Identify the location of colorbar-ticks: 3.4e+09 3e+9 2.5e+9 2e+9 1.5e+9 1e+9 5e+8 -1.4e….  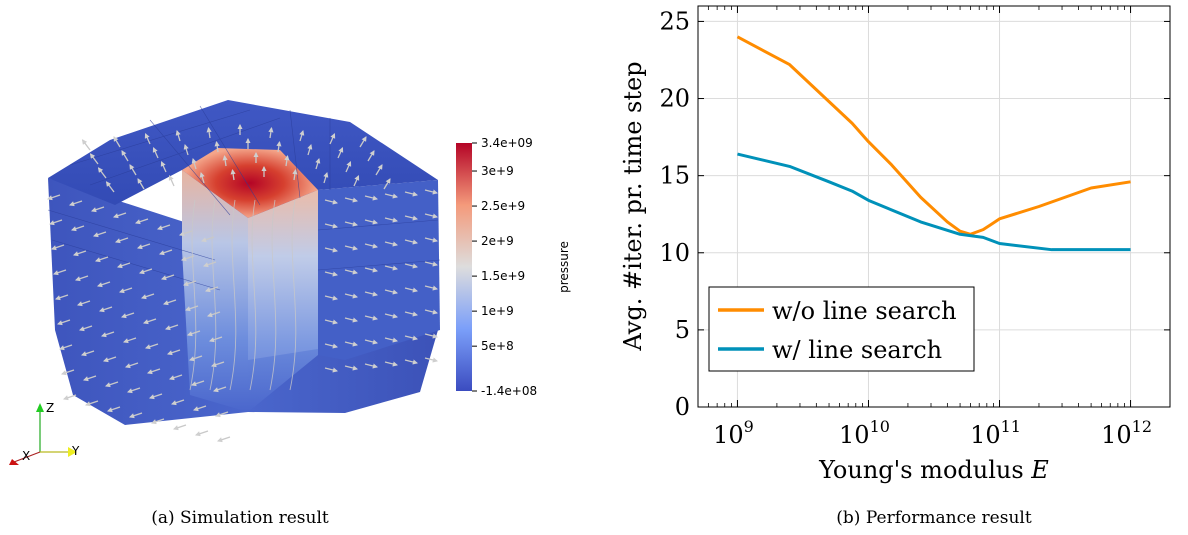
(504, 267).